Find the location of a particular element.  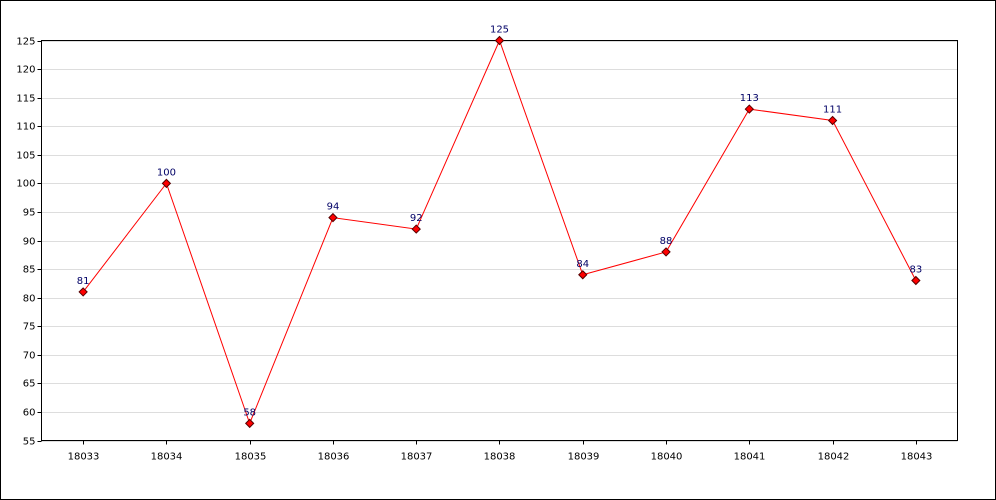

value-label: 92 is located at coordinates (416, 218).